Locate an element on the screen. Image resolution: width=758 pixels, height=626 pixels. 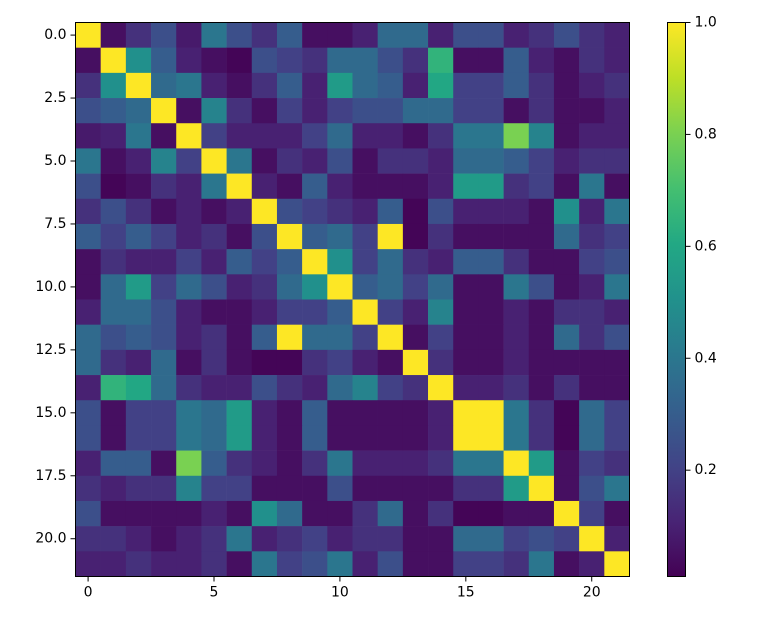
colorbar-tick-label: 0.6 is located at coordinates (706, 246).